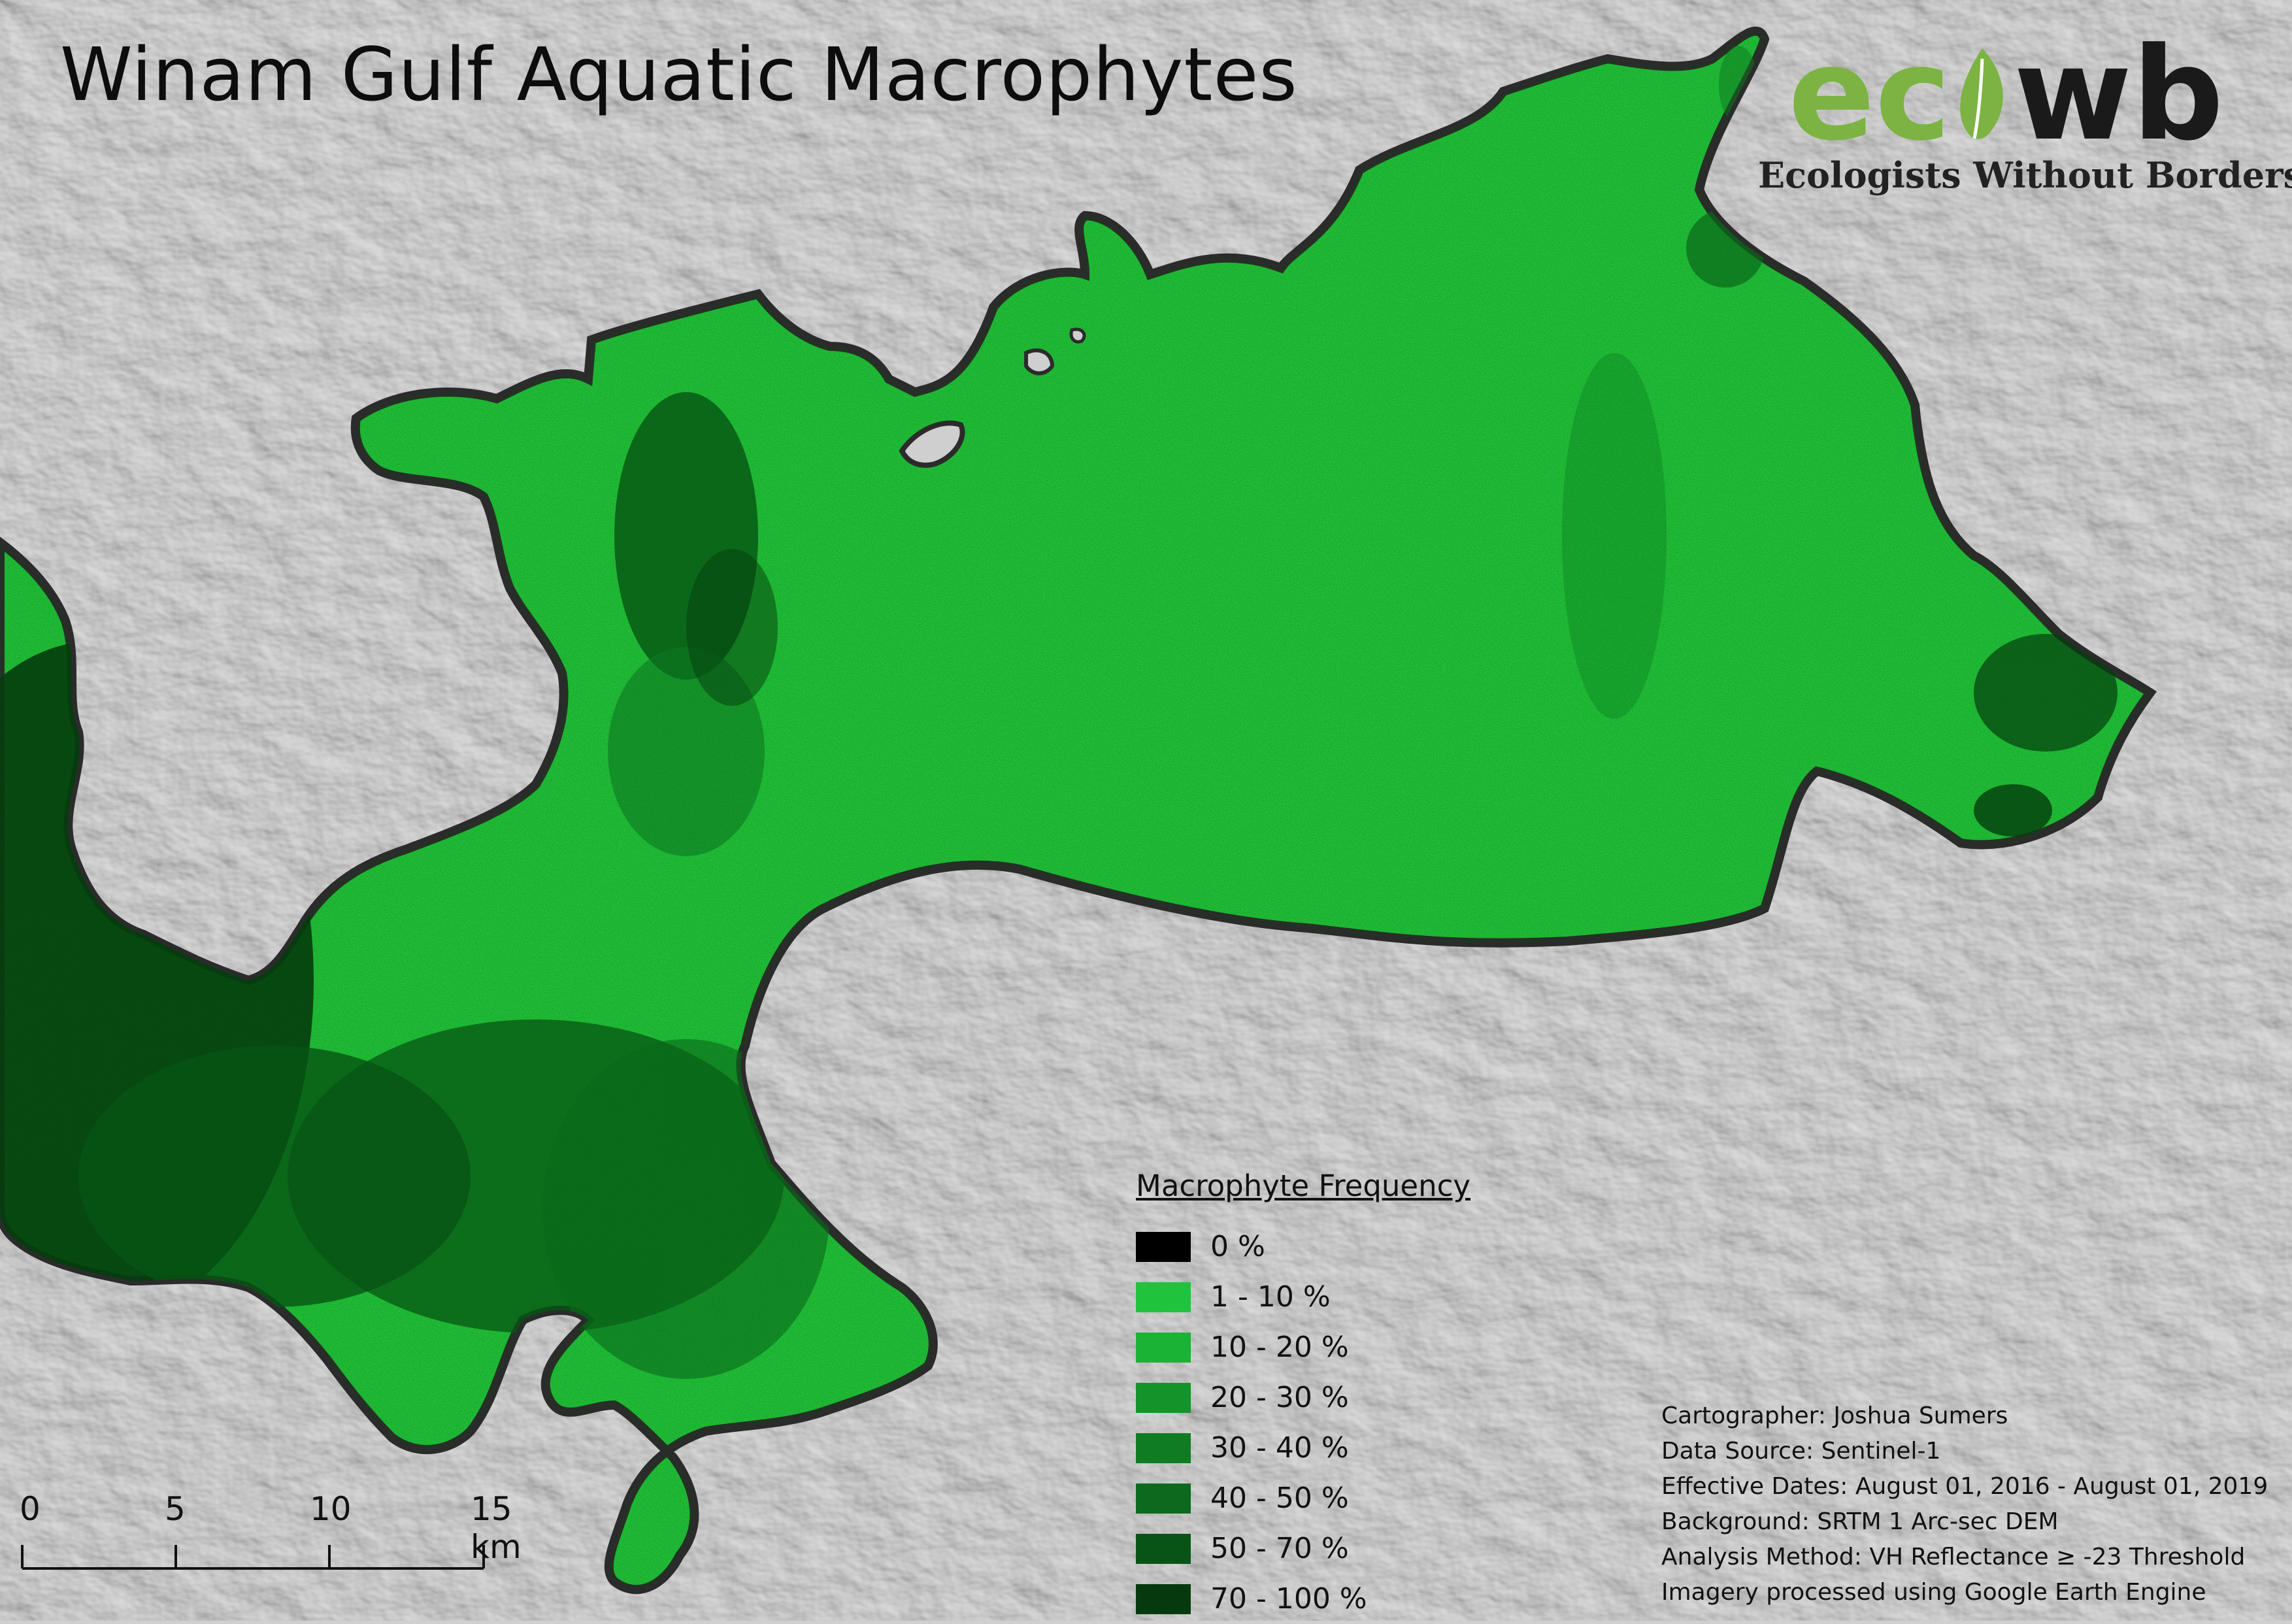 The height and width of the screenshot is (1624, 2292). What do you see at coordinates (331, 1509) in the screenshot?
I see `scale-tick-label: 10` at bounding box center [331, 1509].